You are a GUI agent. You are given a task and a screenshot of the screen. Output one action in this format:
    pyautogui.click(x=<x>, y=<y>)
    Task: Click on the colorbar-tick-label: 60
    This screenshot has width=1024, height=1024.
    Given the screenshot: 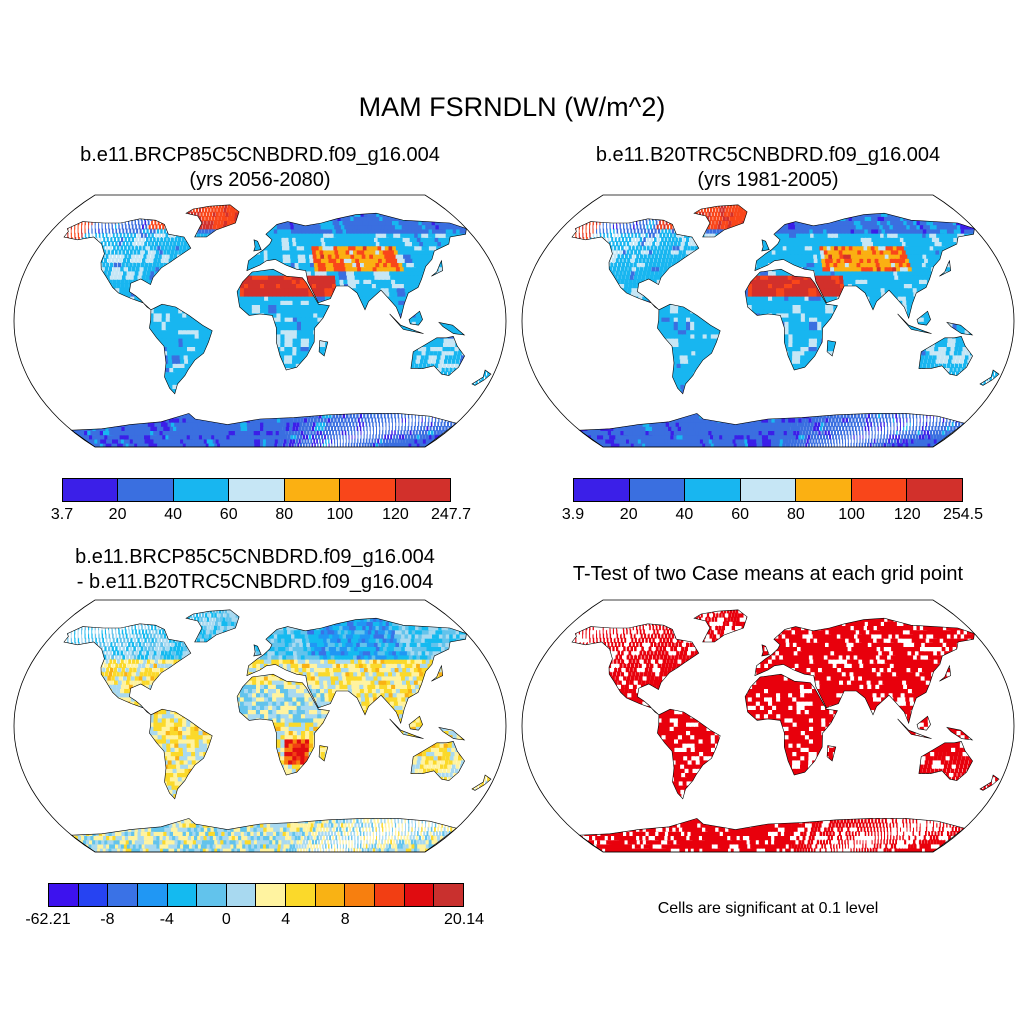 What is the action you would take?
    pyautogui.click(x=229, y=515)
    